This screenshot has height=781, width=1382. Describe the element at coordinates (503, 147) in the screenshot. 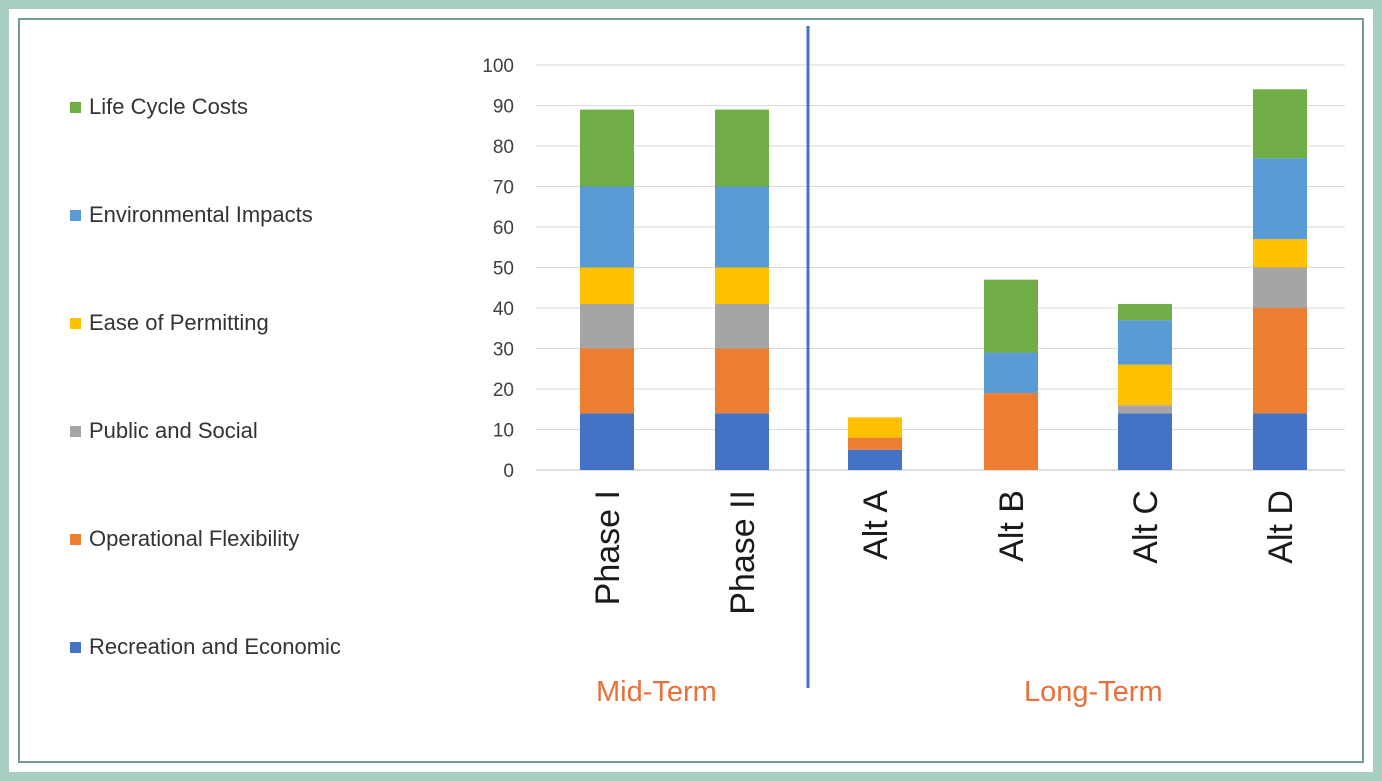

I see `y-tick-label: 80` at that location.